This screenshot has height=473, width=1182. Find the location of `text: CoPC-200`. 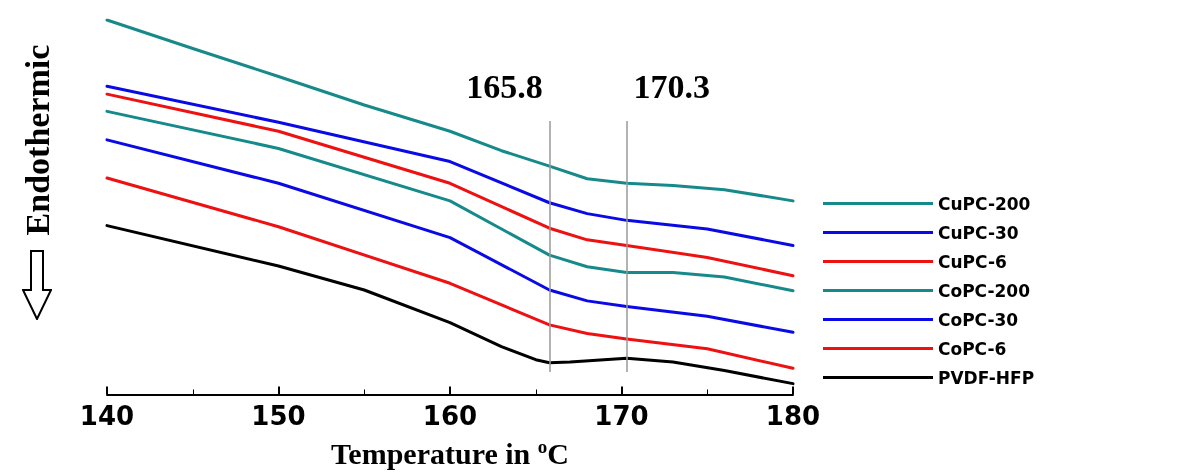

text: CoPC-200 is located at coordinates (984, 290).